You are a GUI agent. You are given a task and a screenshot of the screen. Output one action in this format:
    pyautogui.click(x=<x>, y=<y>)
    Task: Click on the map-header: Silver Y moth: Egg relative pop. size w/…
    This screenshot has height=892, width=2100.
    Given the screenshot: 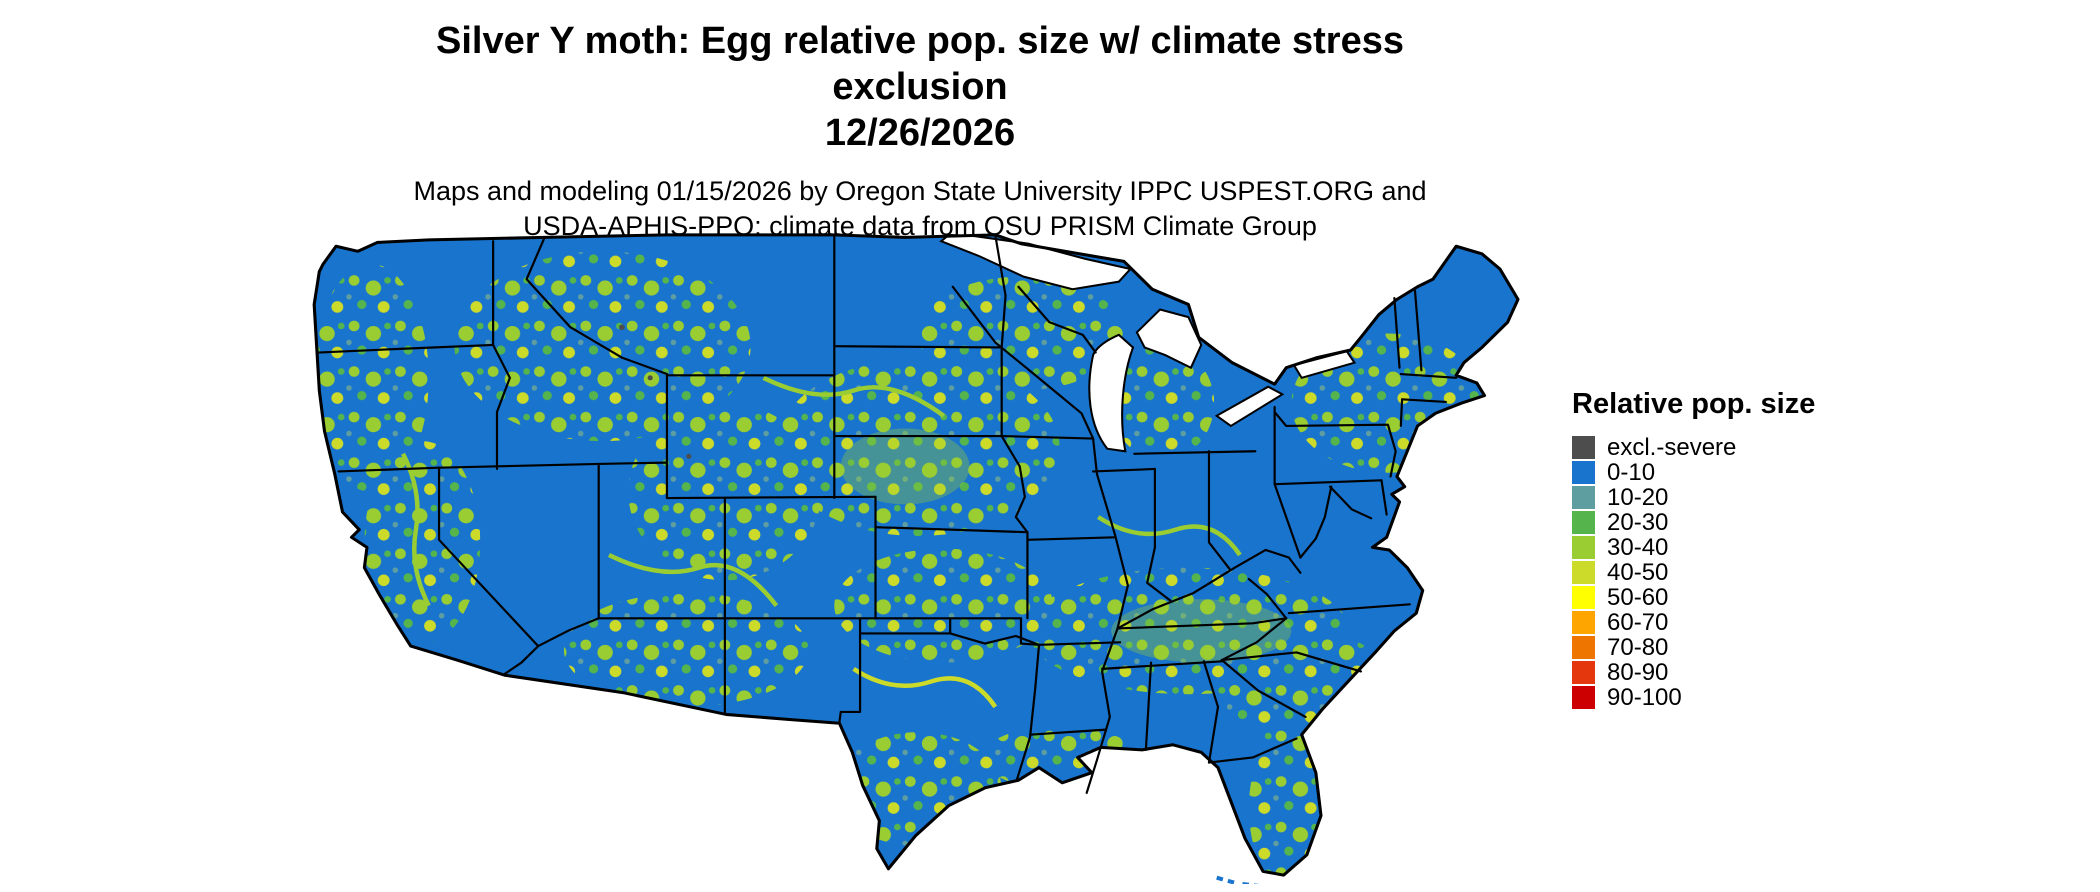 What is the action you would take?
    pyautogui.click(x=920, y=131)
    